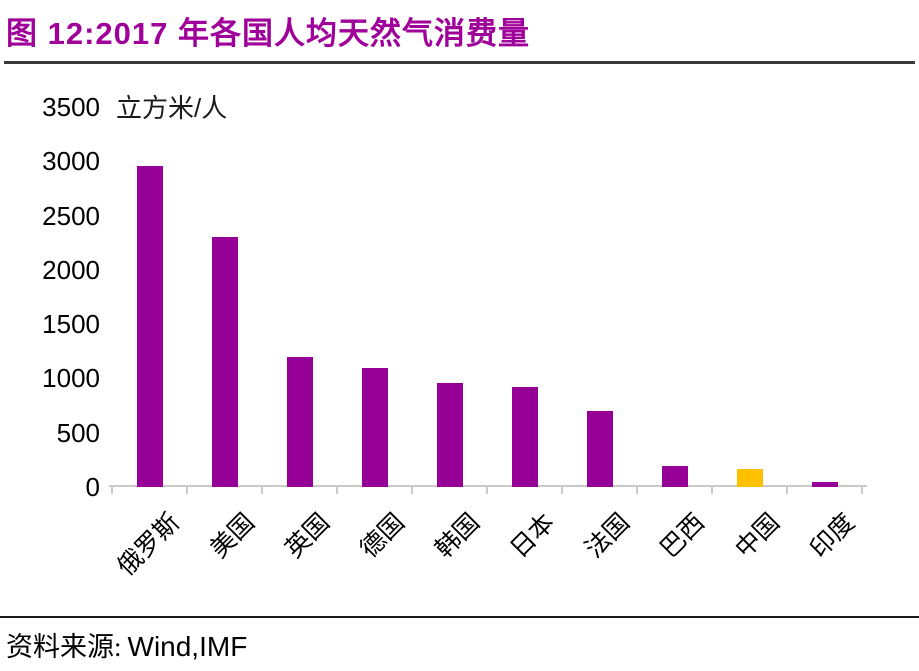 The image size is (919, 671). Describe the element at coordinates (674, 476) in the screenshot. I see `bar-brazil` at that location.